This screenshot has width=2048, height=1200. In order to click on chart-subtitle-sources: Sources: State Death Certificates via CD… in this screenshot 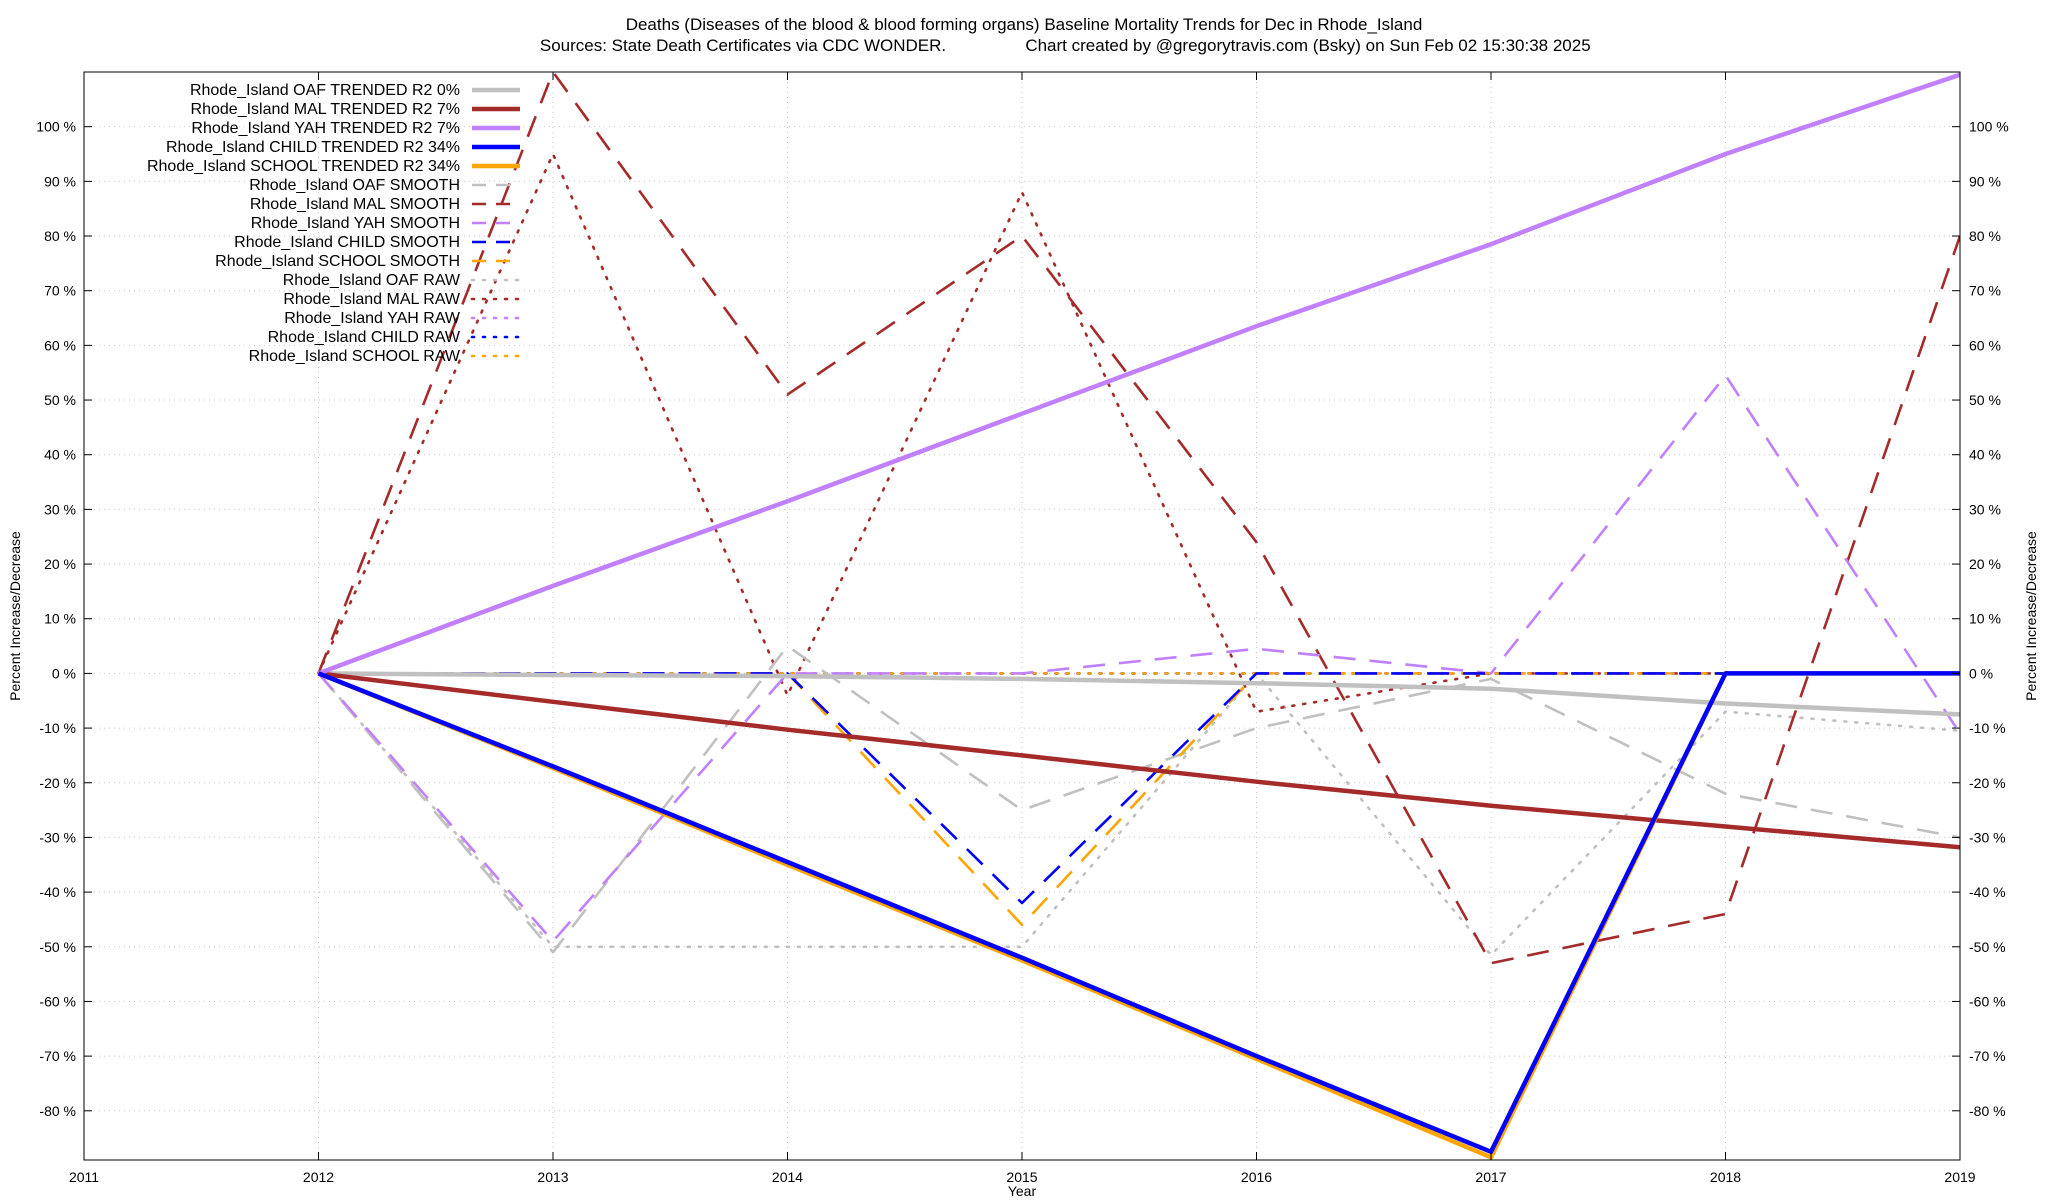, I will do `click(743, 45)`.